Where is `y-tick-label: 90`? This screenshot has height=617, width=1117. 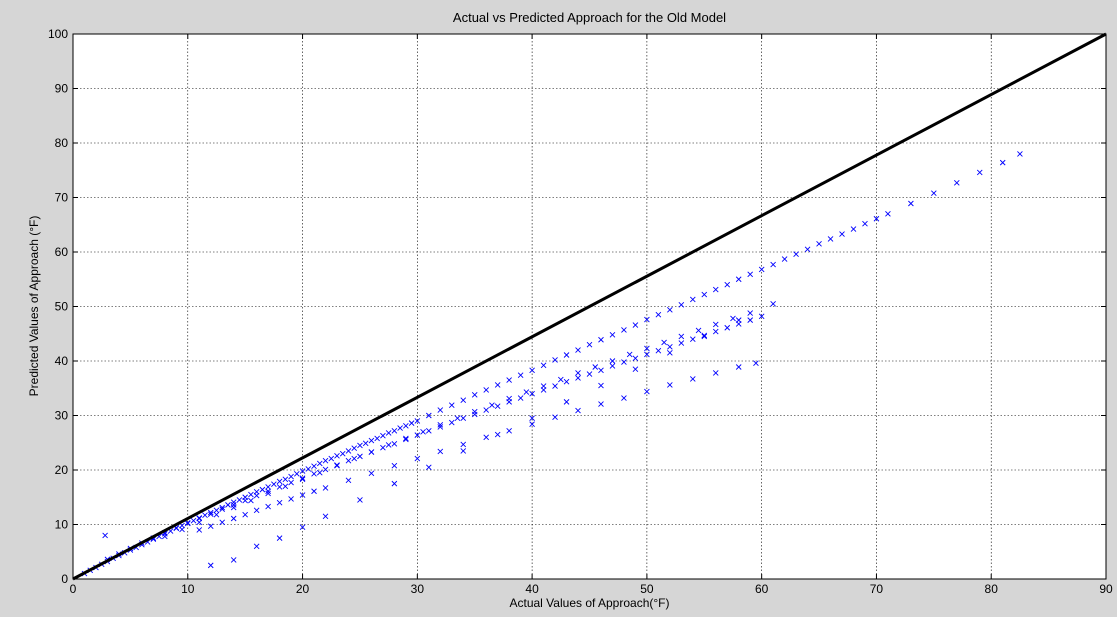 y-tick-label: 90 is located at coordinates (62, 89).